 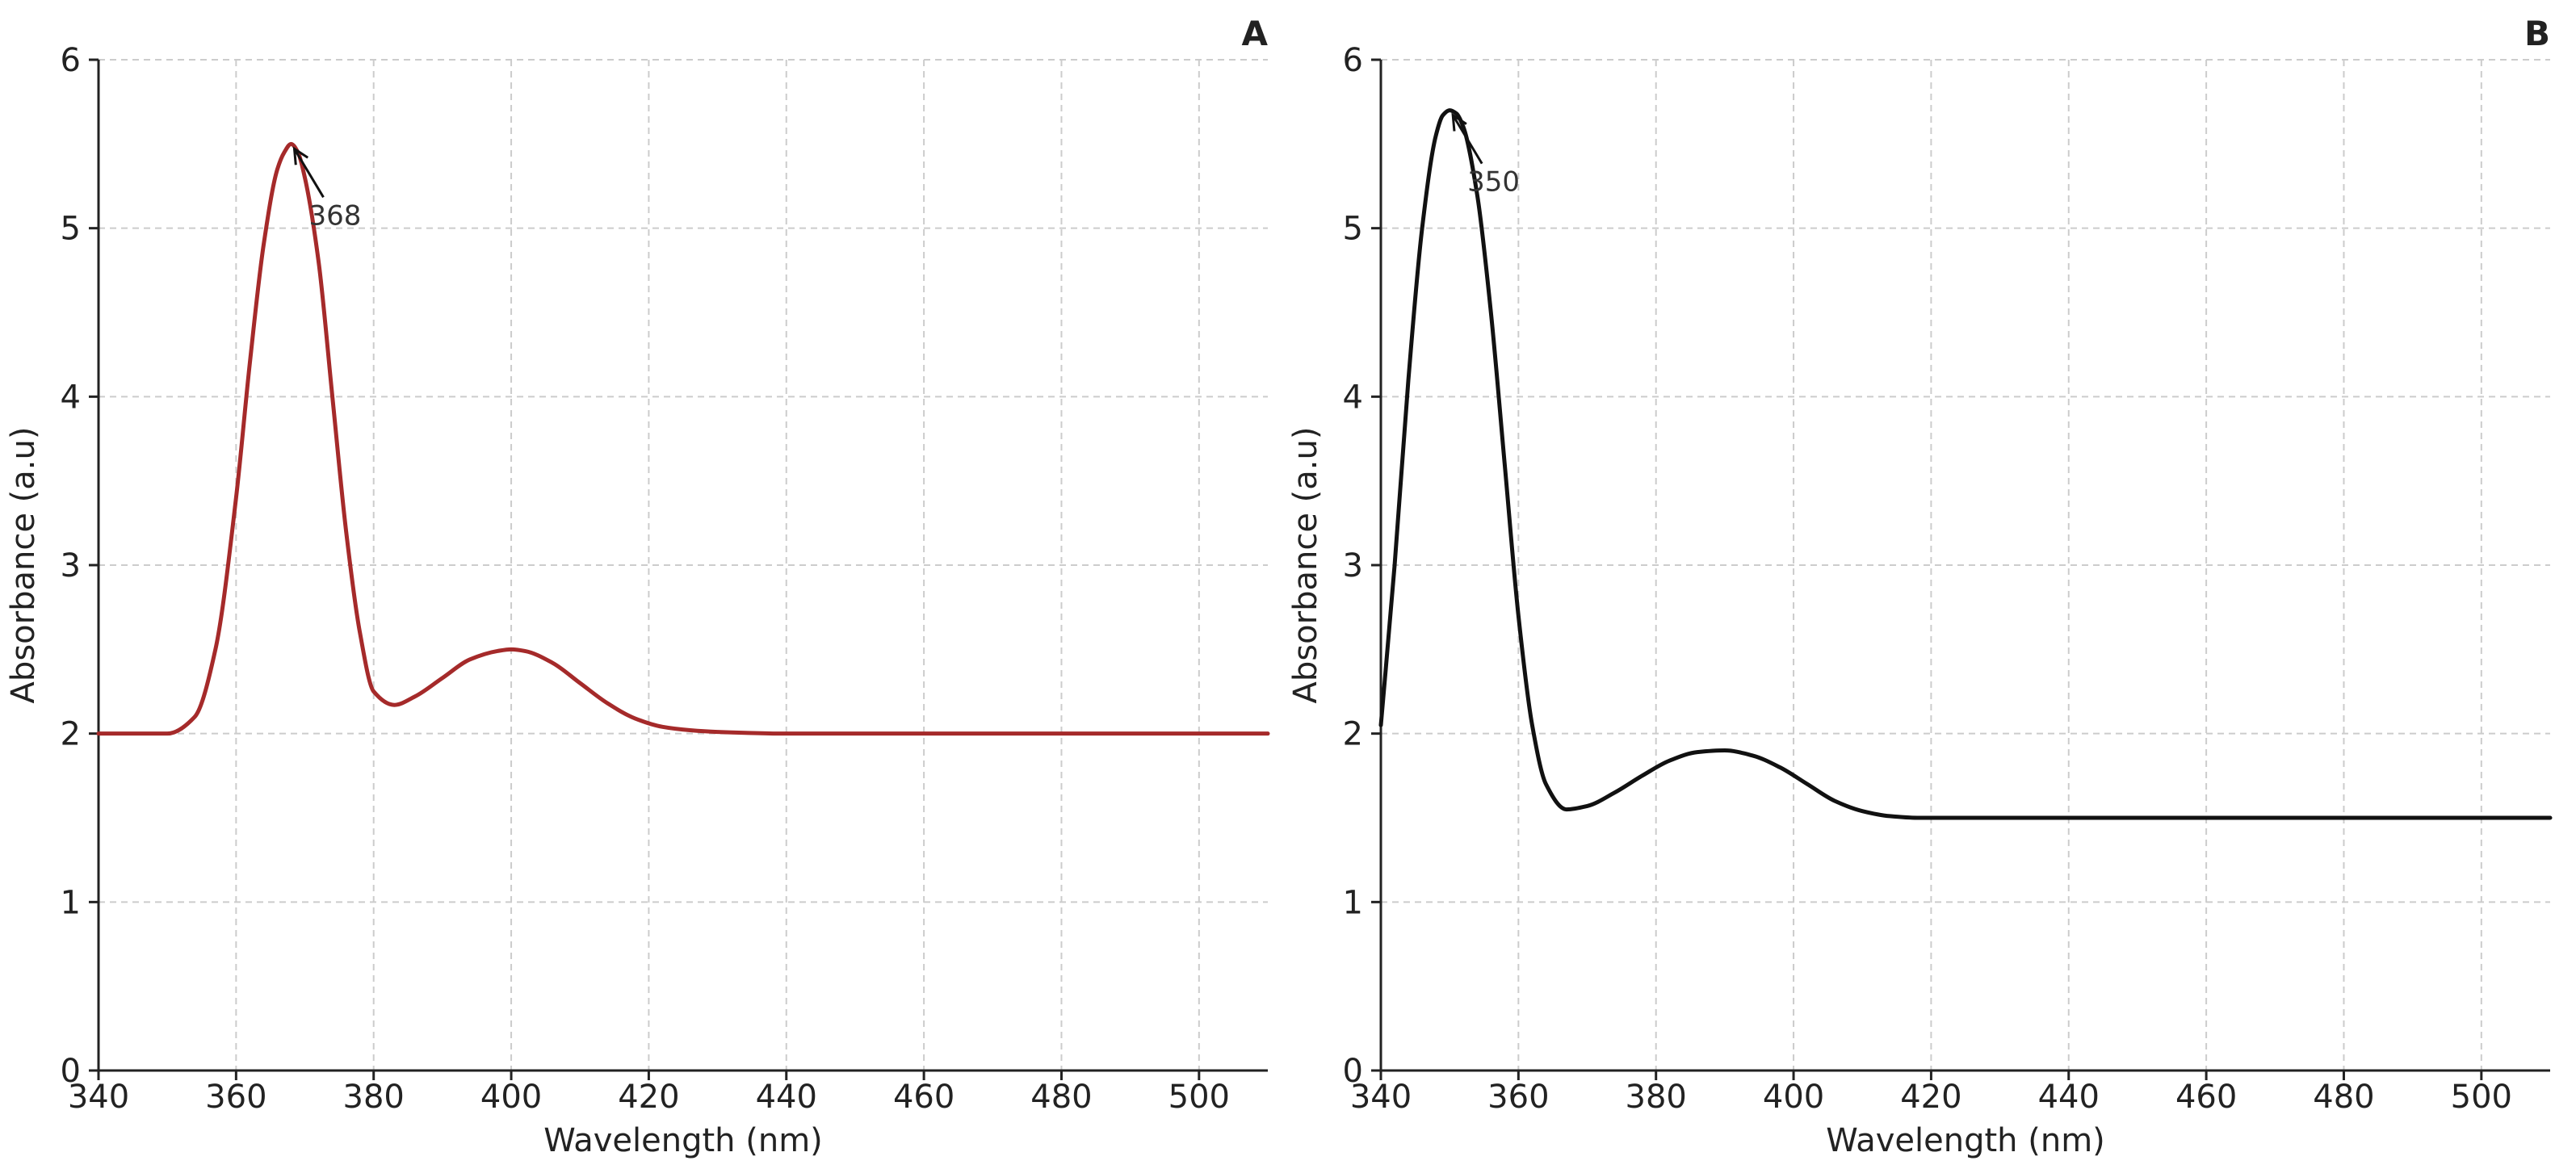 I want to click on annotation-label: 350, so click(x=1493, y=182).